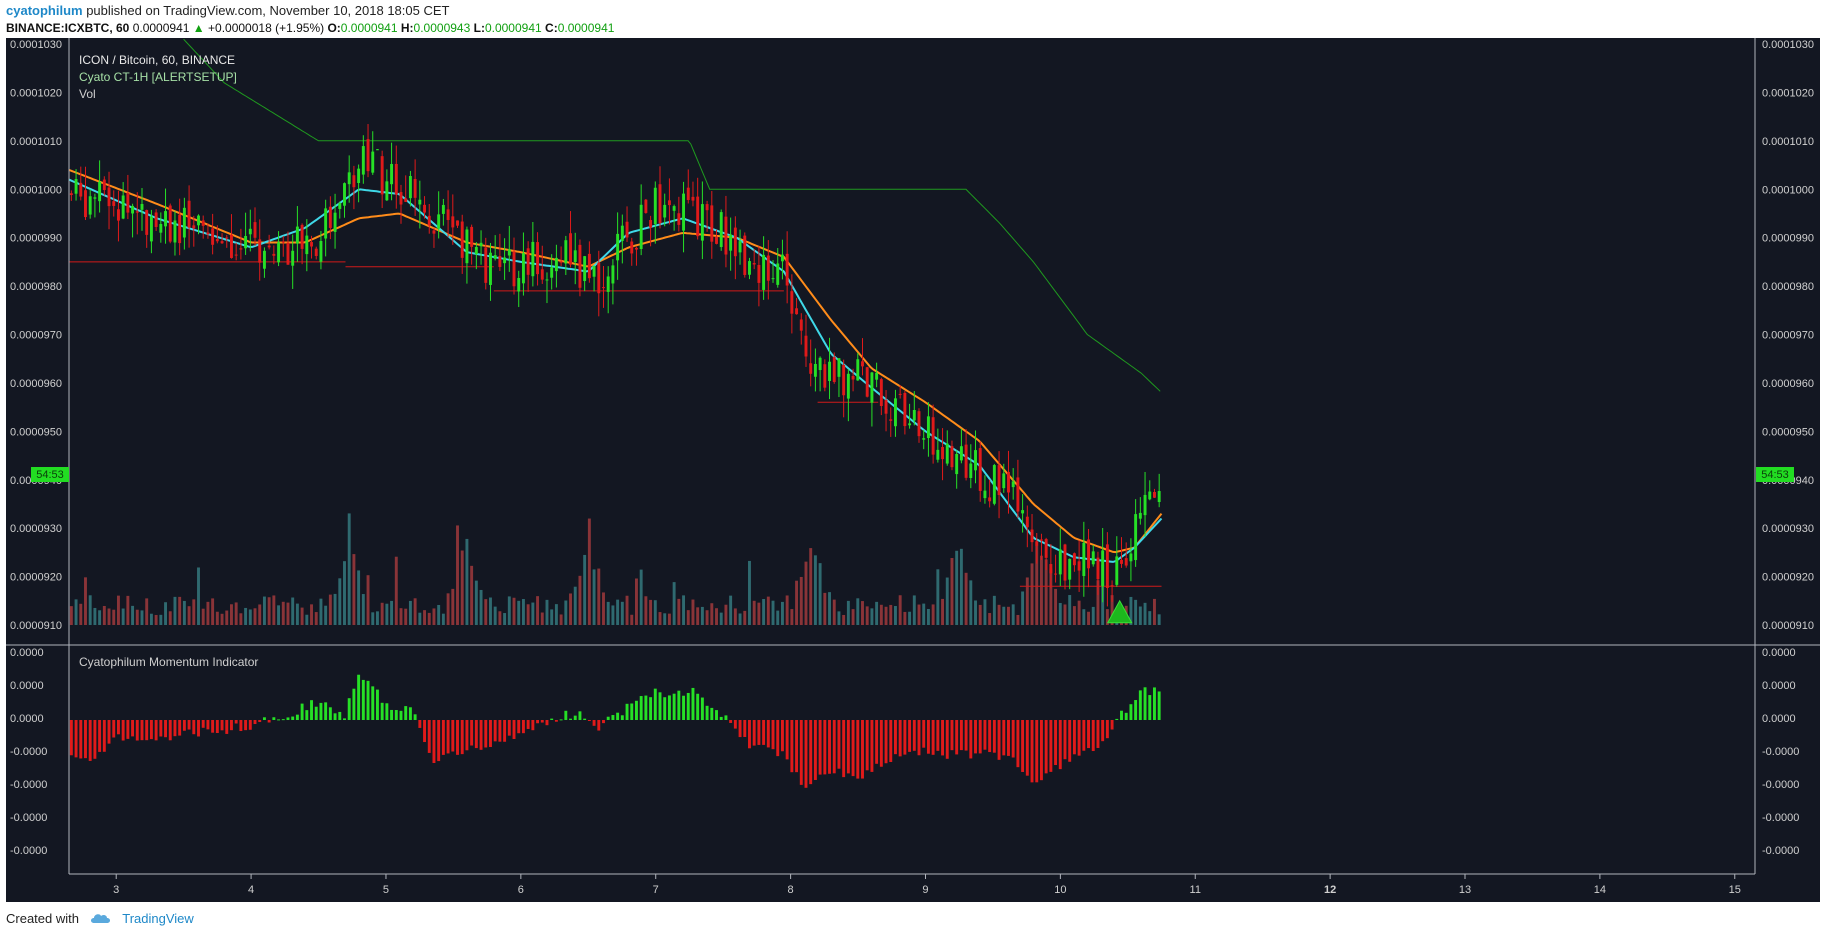 The image size is (1826, 939). I want to click on legend-indicator: Cyato CT-1H [ALERTSETUP], so click(158, 77).